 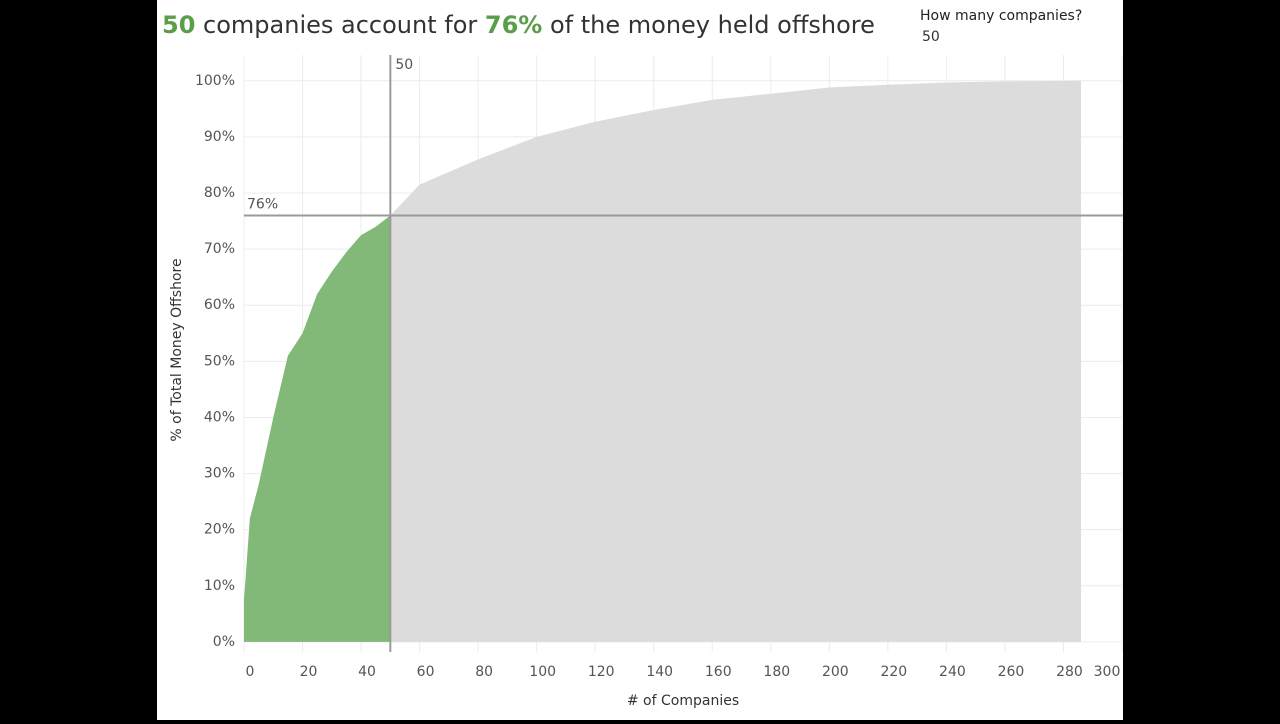 I want to click on y-tick-label: 60%, so click(x=219, y=305).